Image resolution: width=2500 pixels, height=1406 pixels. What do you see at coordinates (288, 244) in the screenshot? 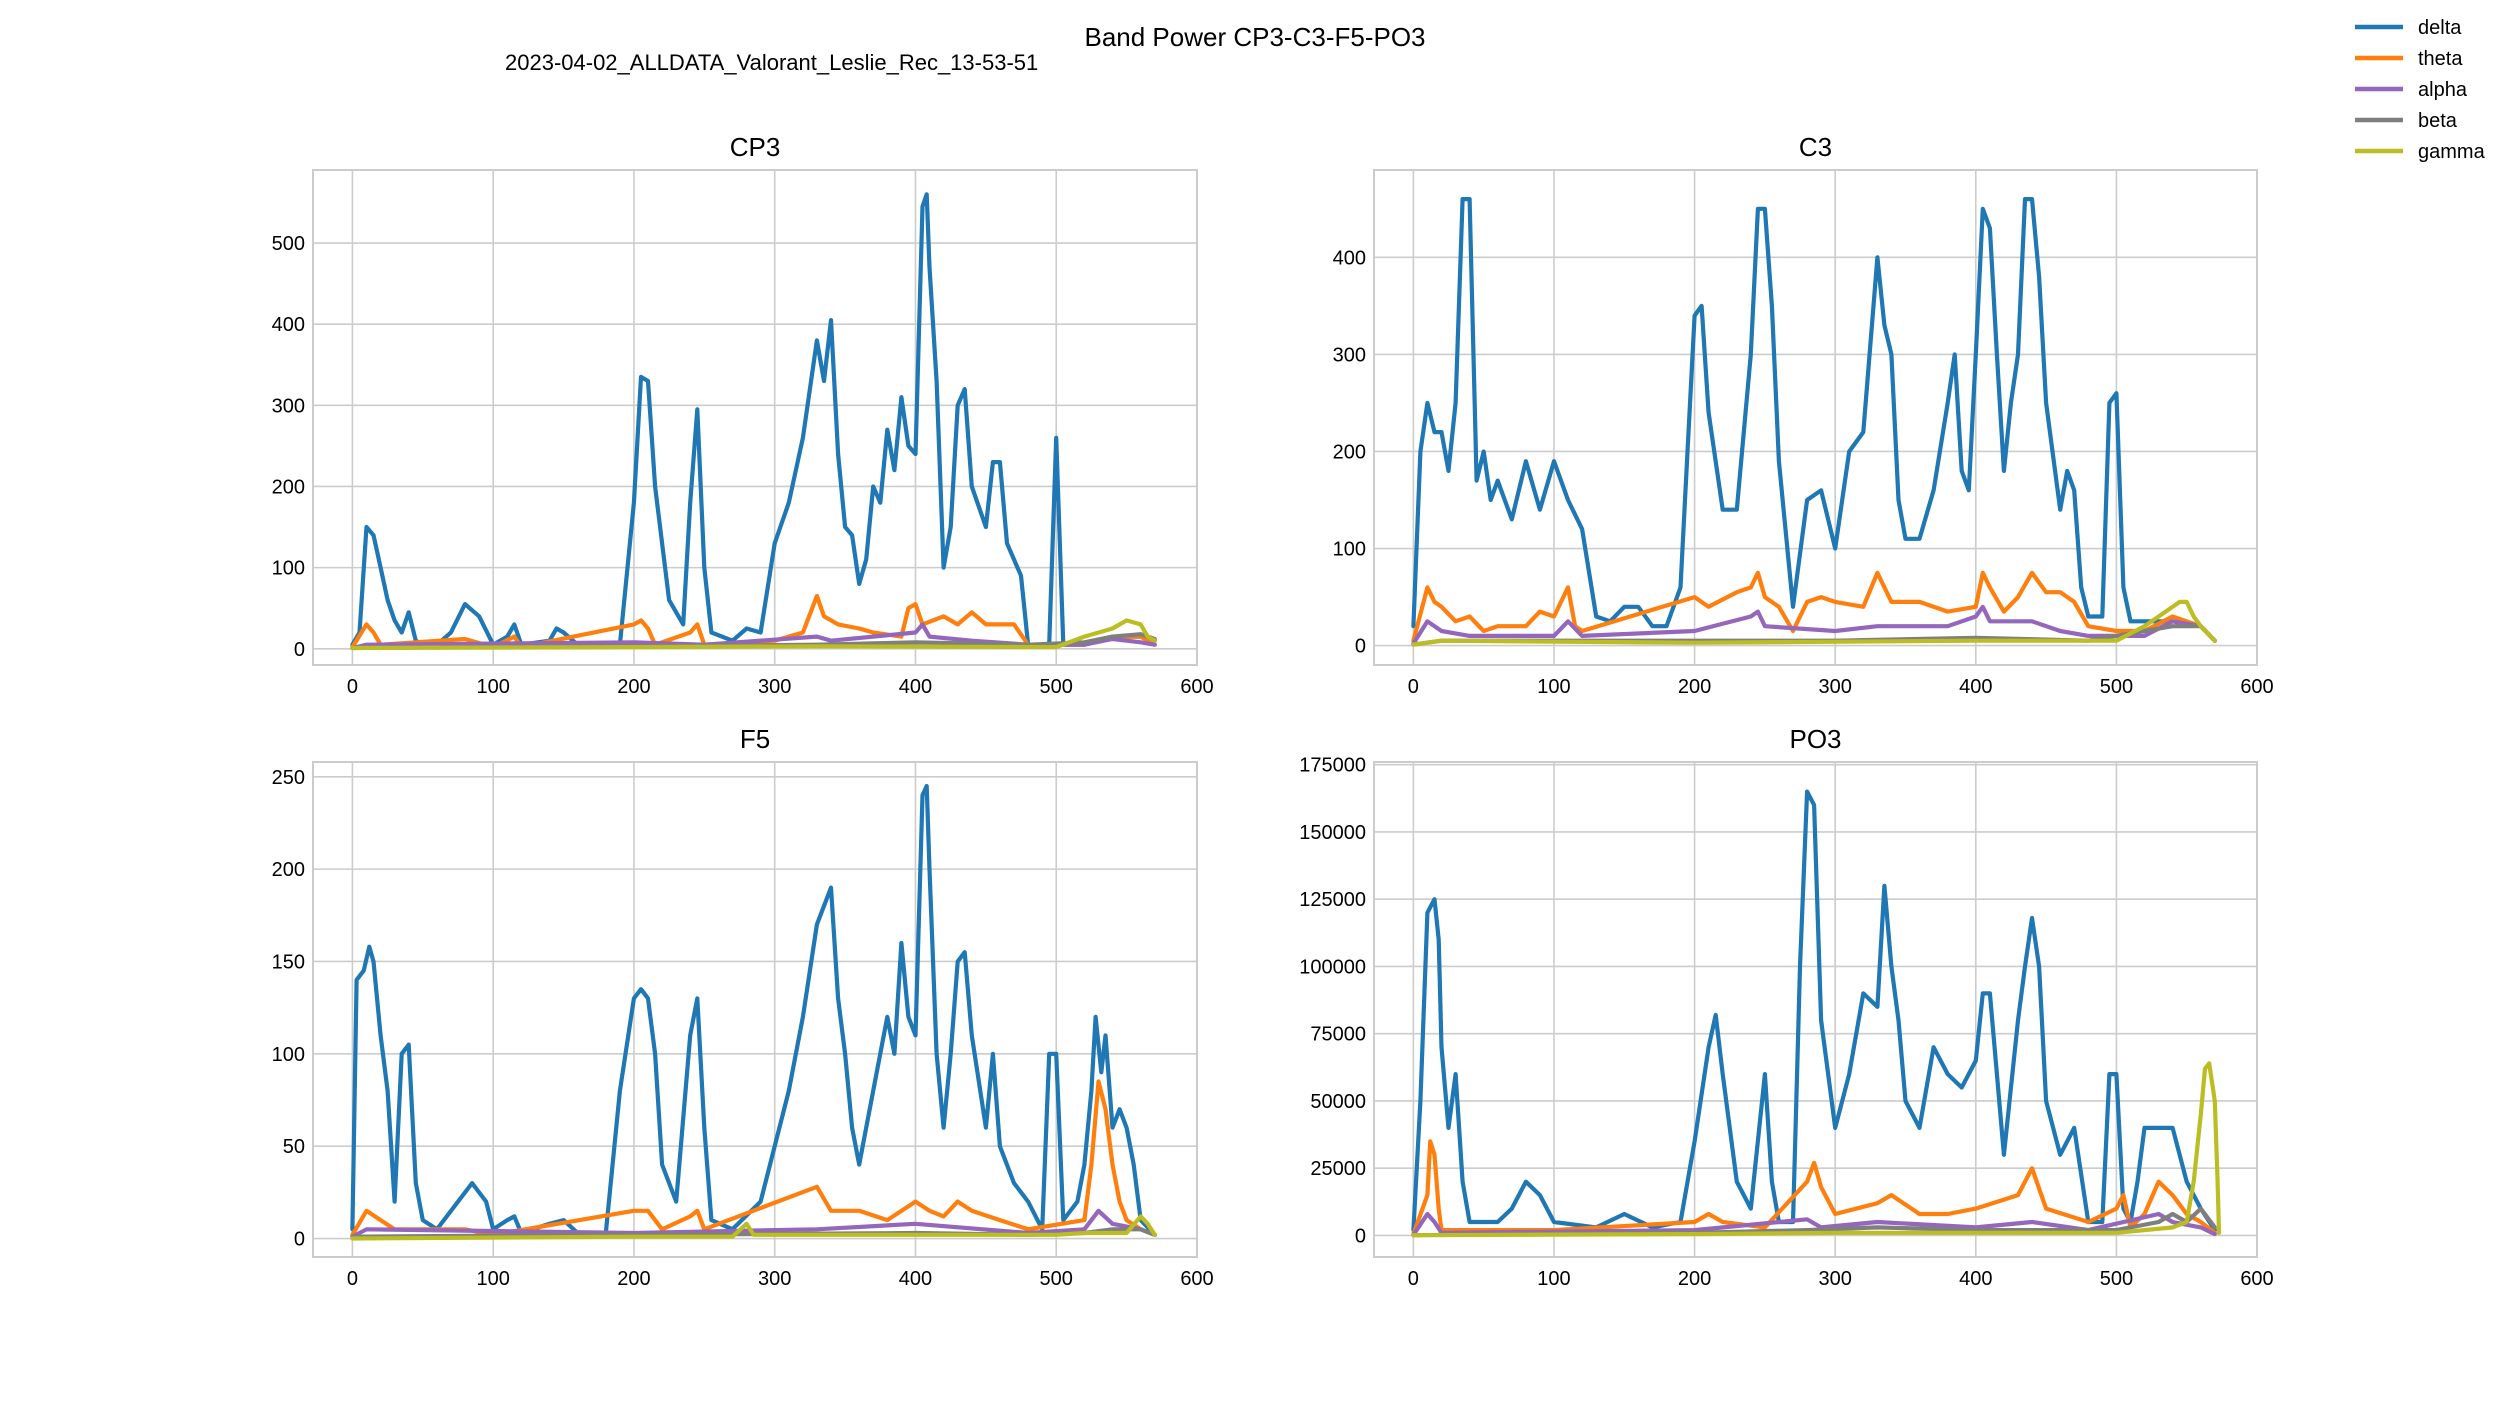
I see `y-tick-label: 500` at bounding box center [288, 244].